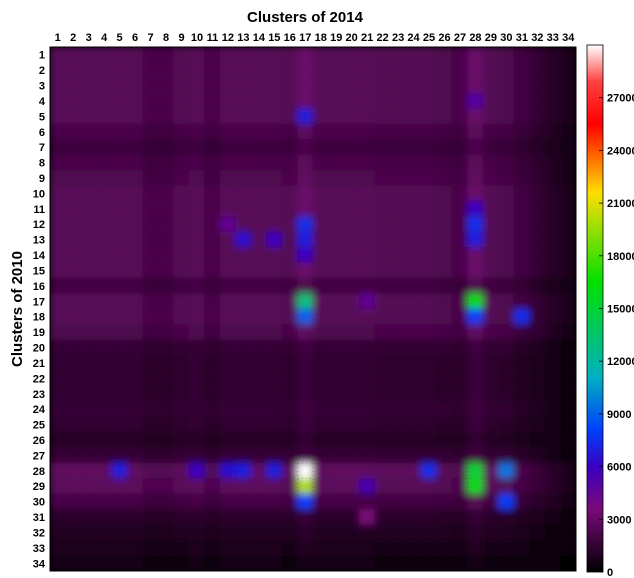 This screenshot has width=634, height=578. I want to click on x-tick-label: 7, so click(150, 38).